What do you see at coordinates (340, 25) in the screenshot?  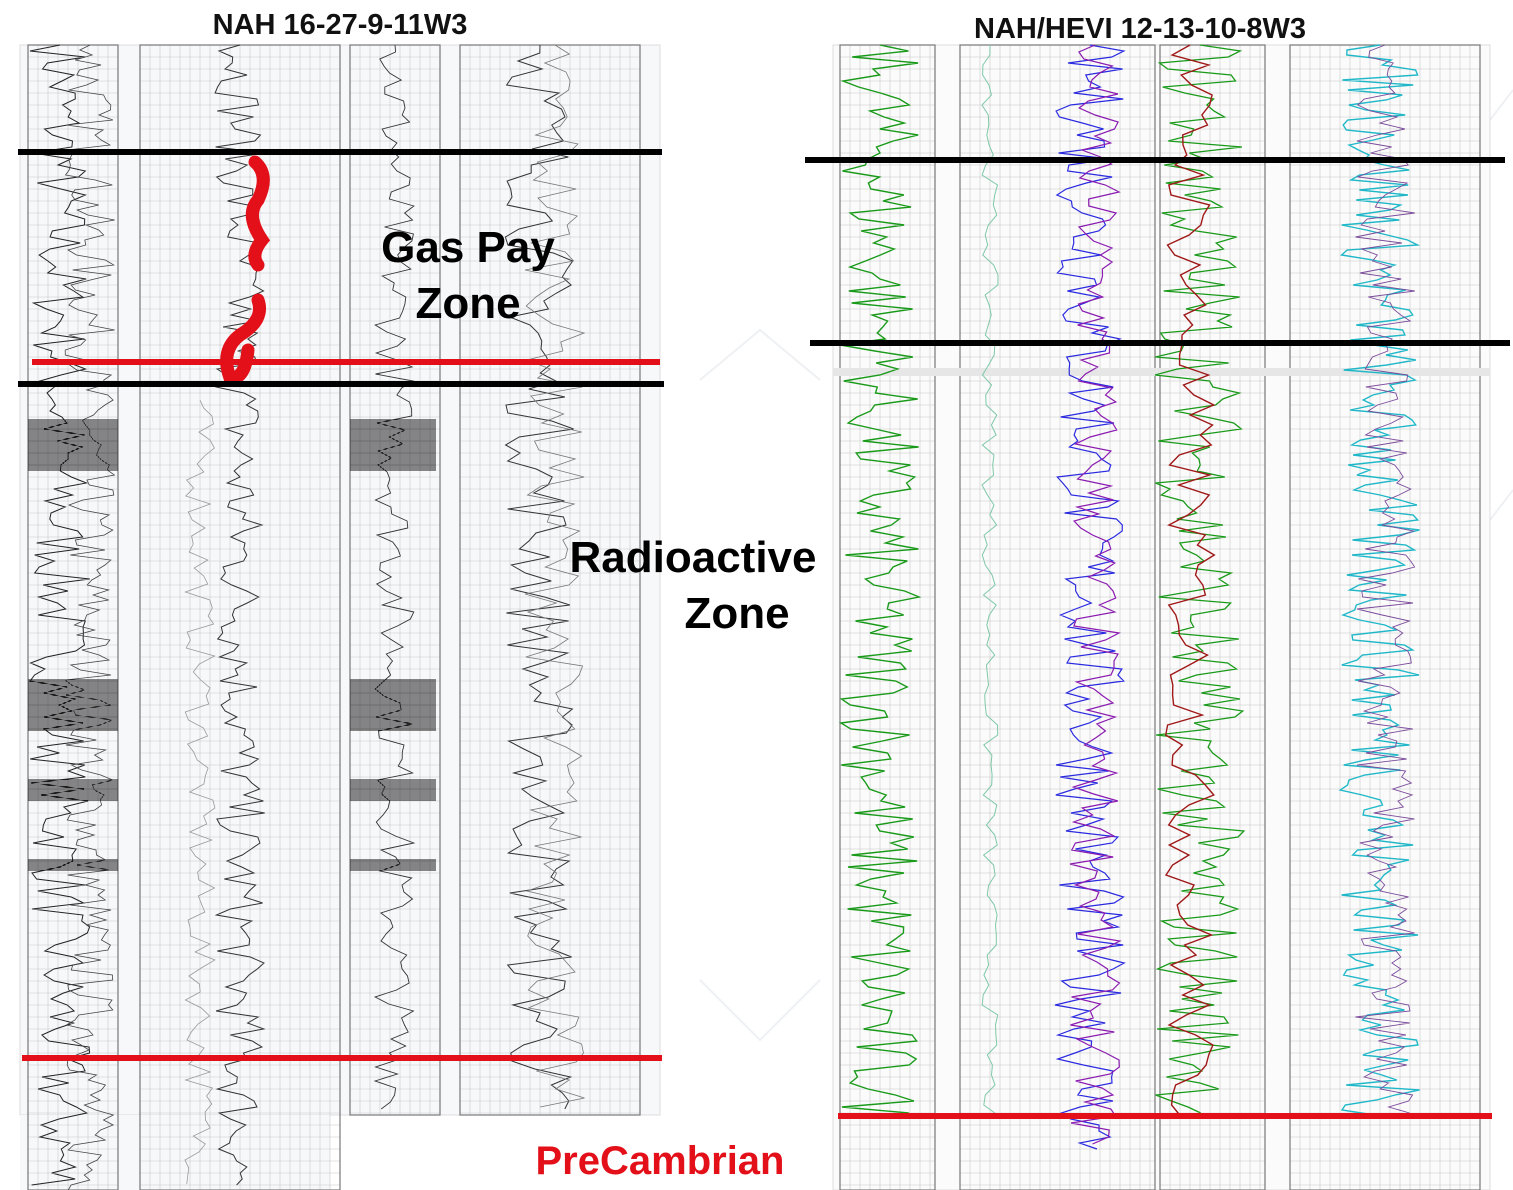 I see `well-title: NAH 16-27-9-11W3` at bounding box center [340, 25].